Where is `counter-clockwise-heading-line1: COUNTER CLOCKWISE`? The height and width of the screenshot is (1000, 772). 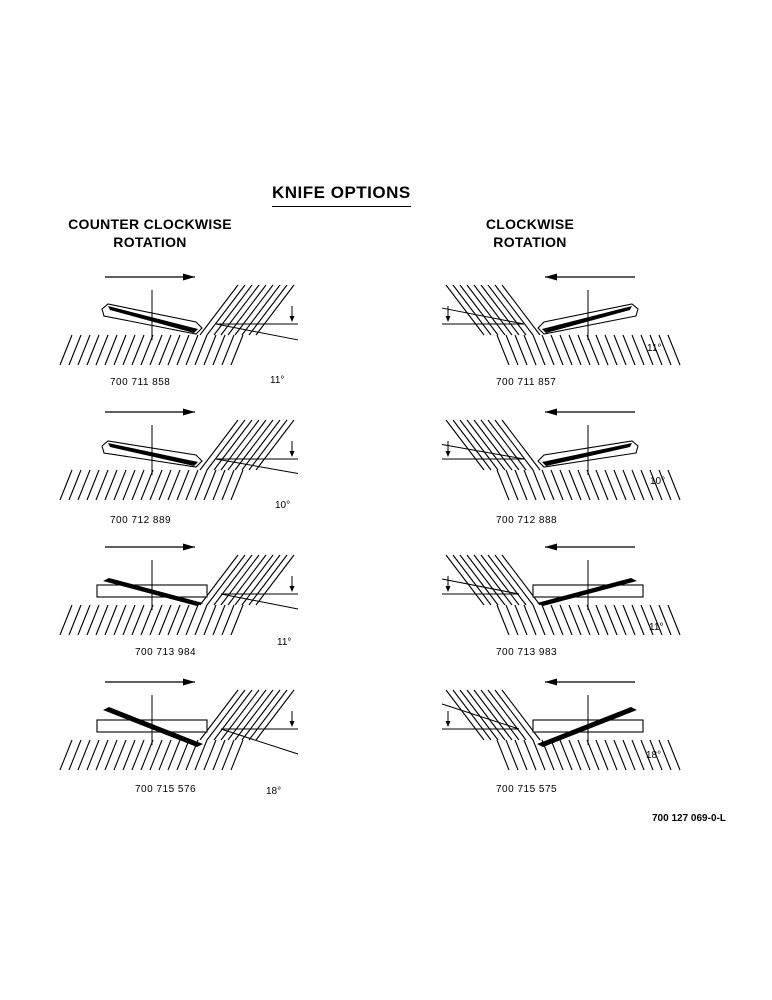 counter-clockwise-heading-line1: COUNTER CLOCKWISE is located at coordinates (150, 224).